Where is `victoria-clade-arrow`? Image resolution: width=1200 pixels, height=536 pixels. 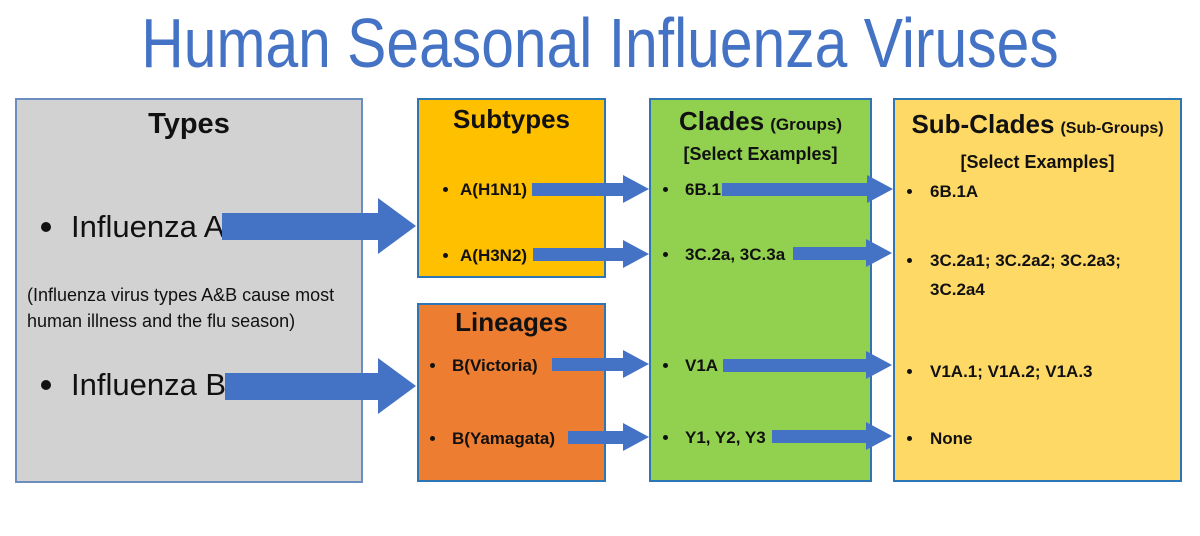
victoria-clade-arrow is located at coordinates (600, 364).